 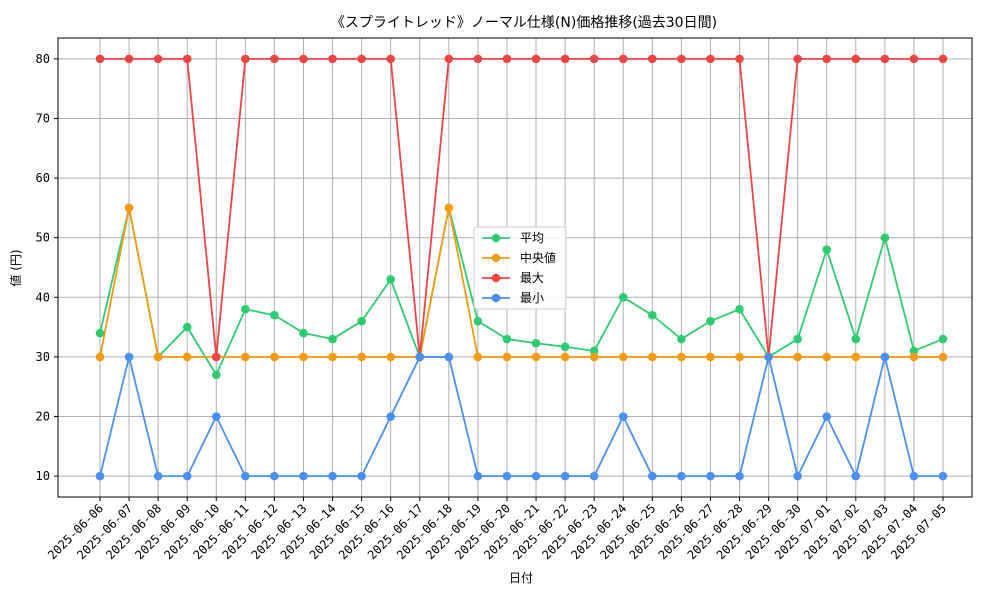 What do you see at coordinates (524, 23) in the screenshot?
I see `chart-title: 《スプライトレッド》ノーマル仕様(N)価格推移(過去30日間)` at bounding box center [524, 23].